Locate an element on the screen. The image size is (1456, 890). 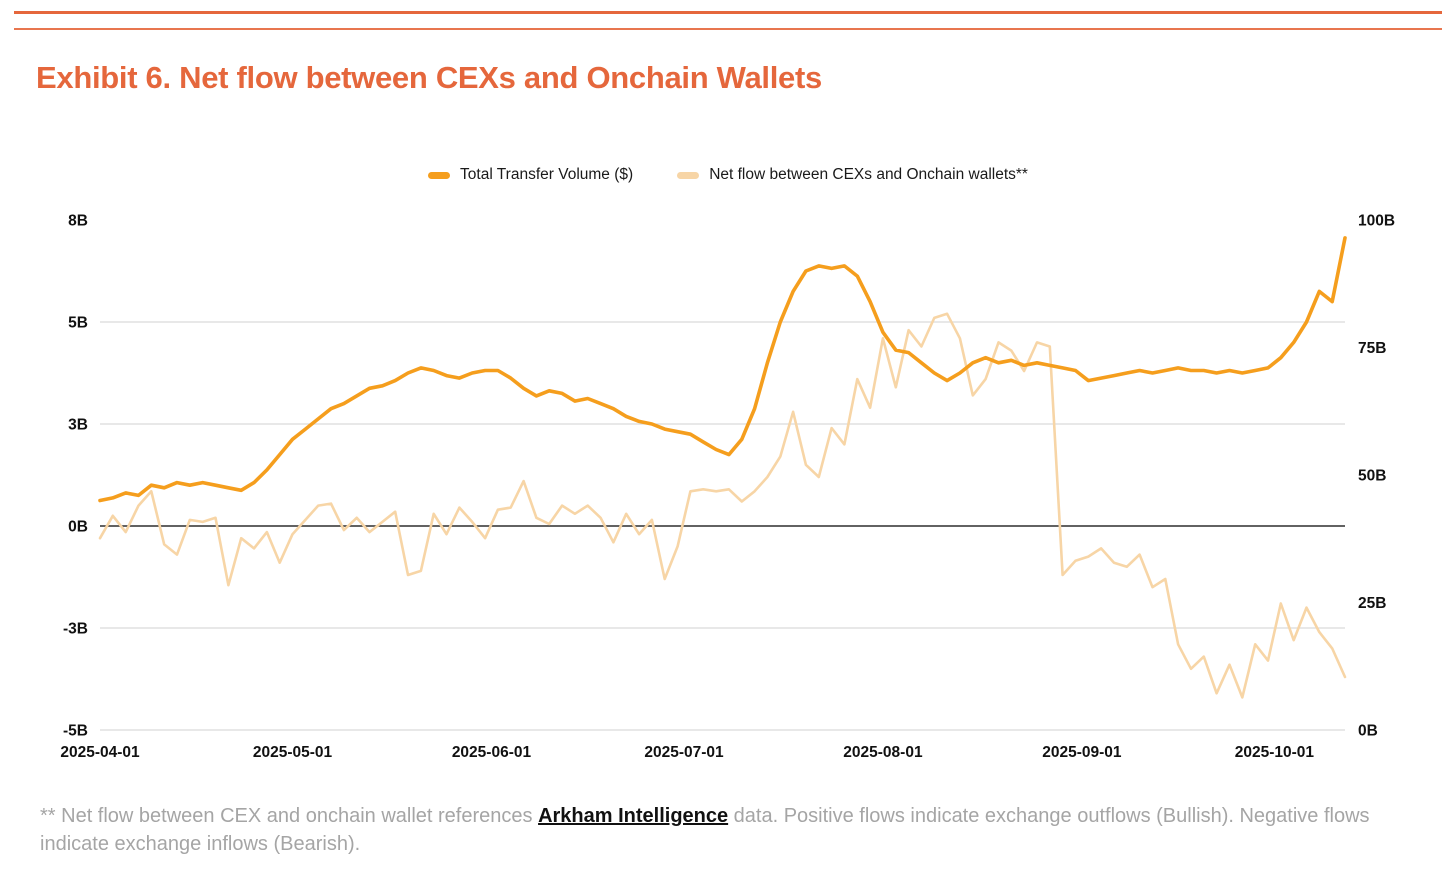
x-axis-tick-label: 2025-04-01 is located at coordinates (100, 752).